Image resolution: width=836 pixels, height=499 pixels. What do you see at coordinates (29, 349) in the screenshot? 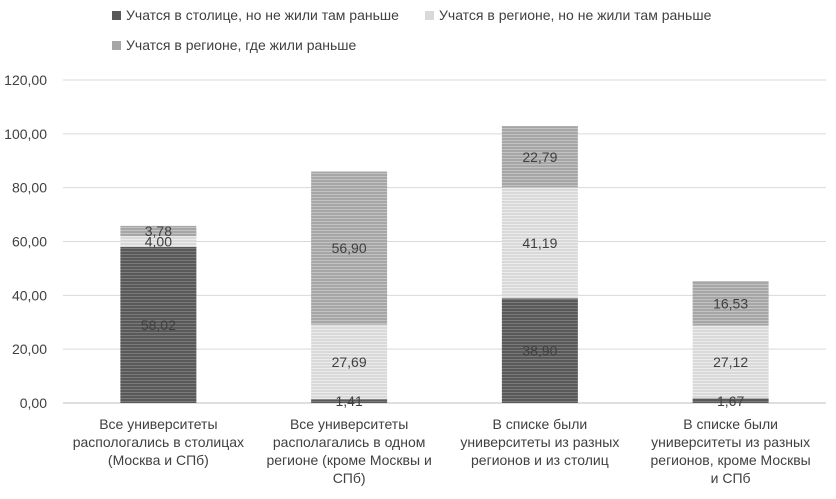
I see `y-tick-label-1: 20,00` at bounding box center [29, 349].